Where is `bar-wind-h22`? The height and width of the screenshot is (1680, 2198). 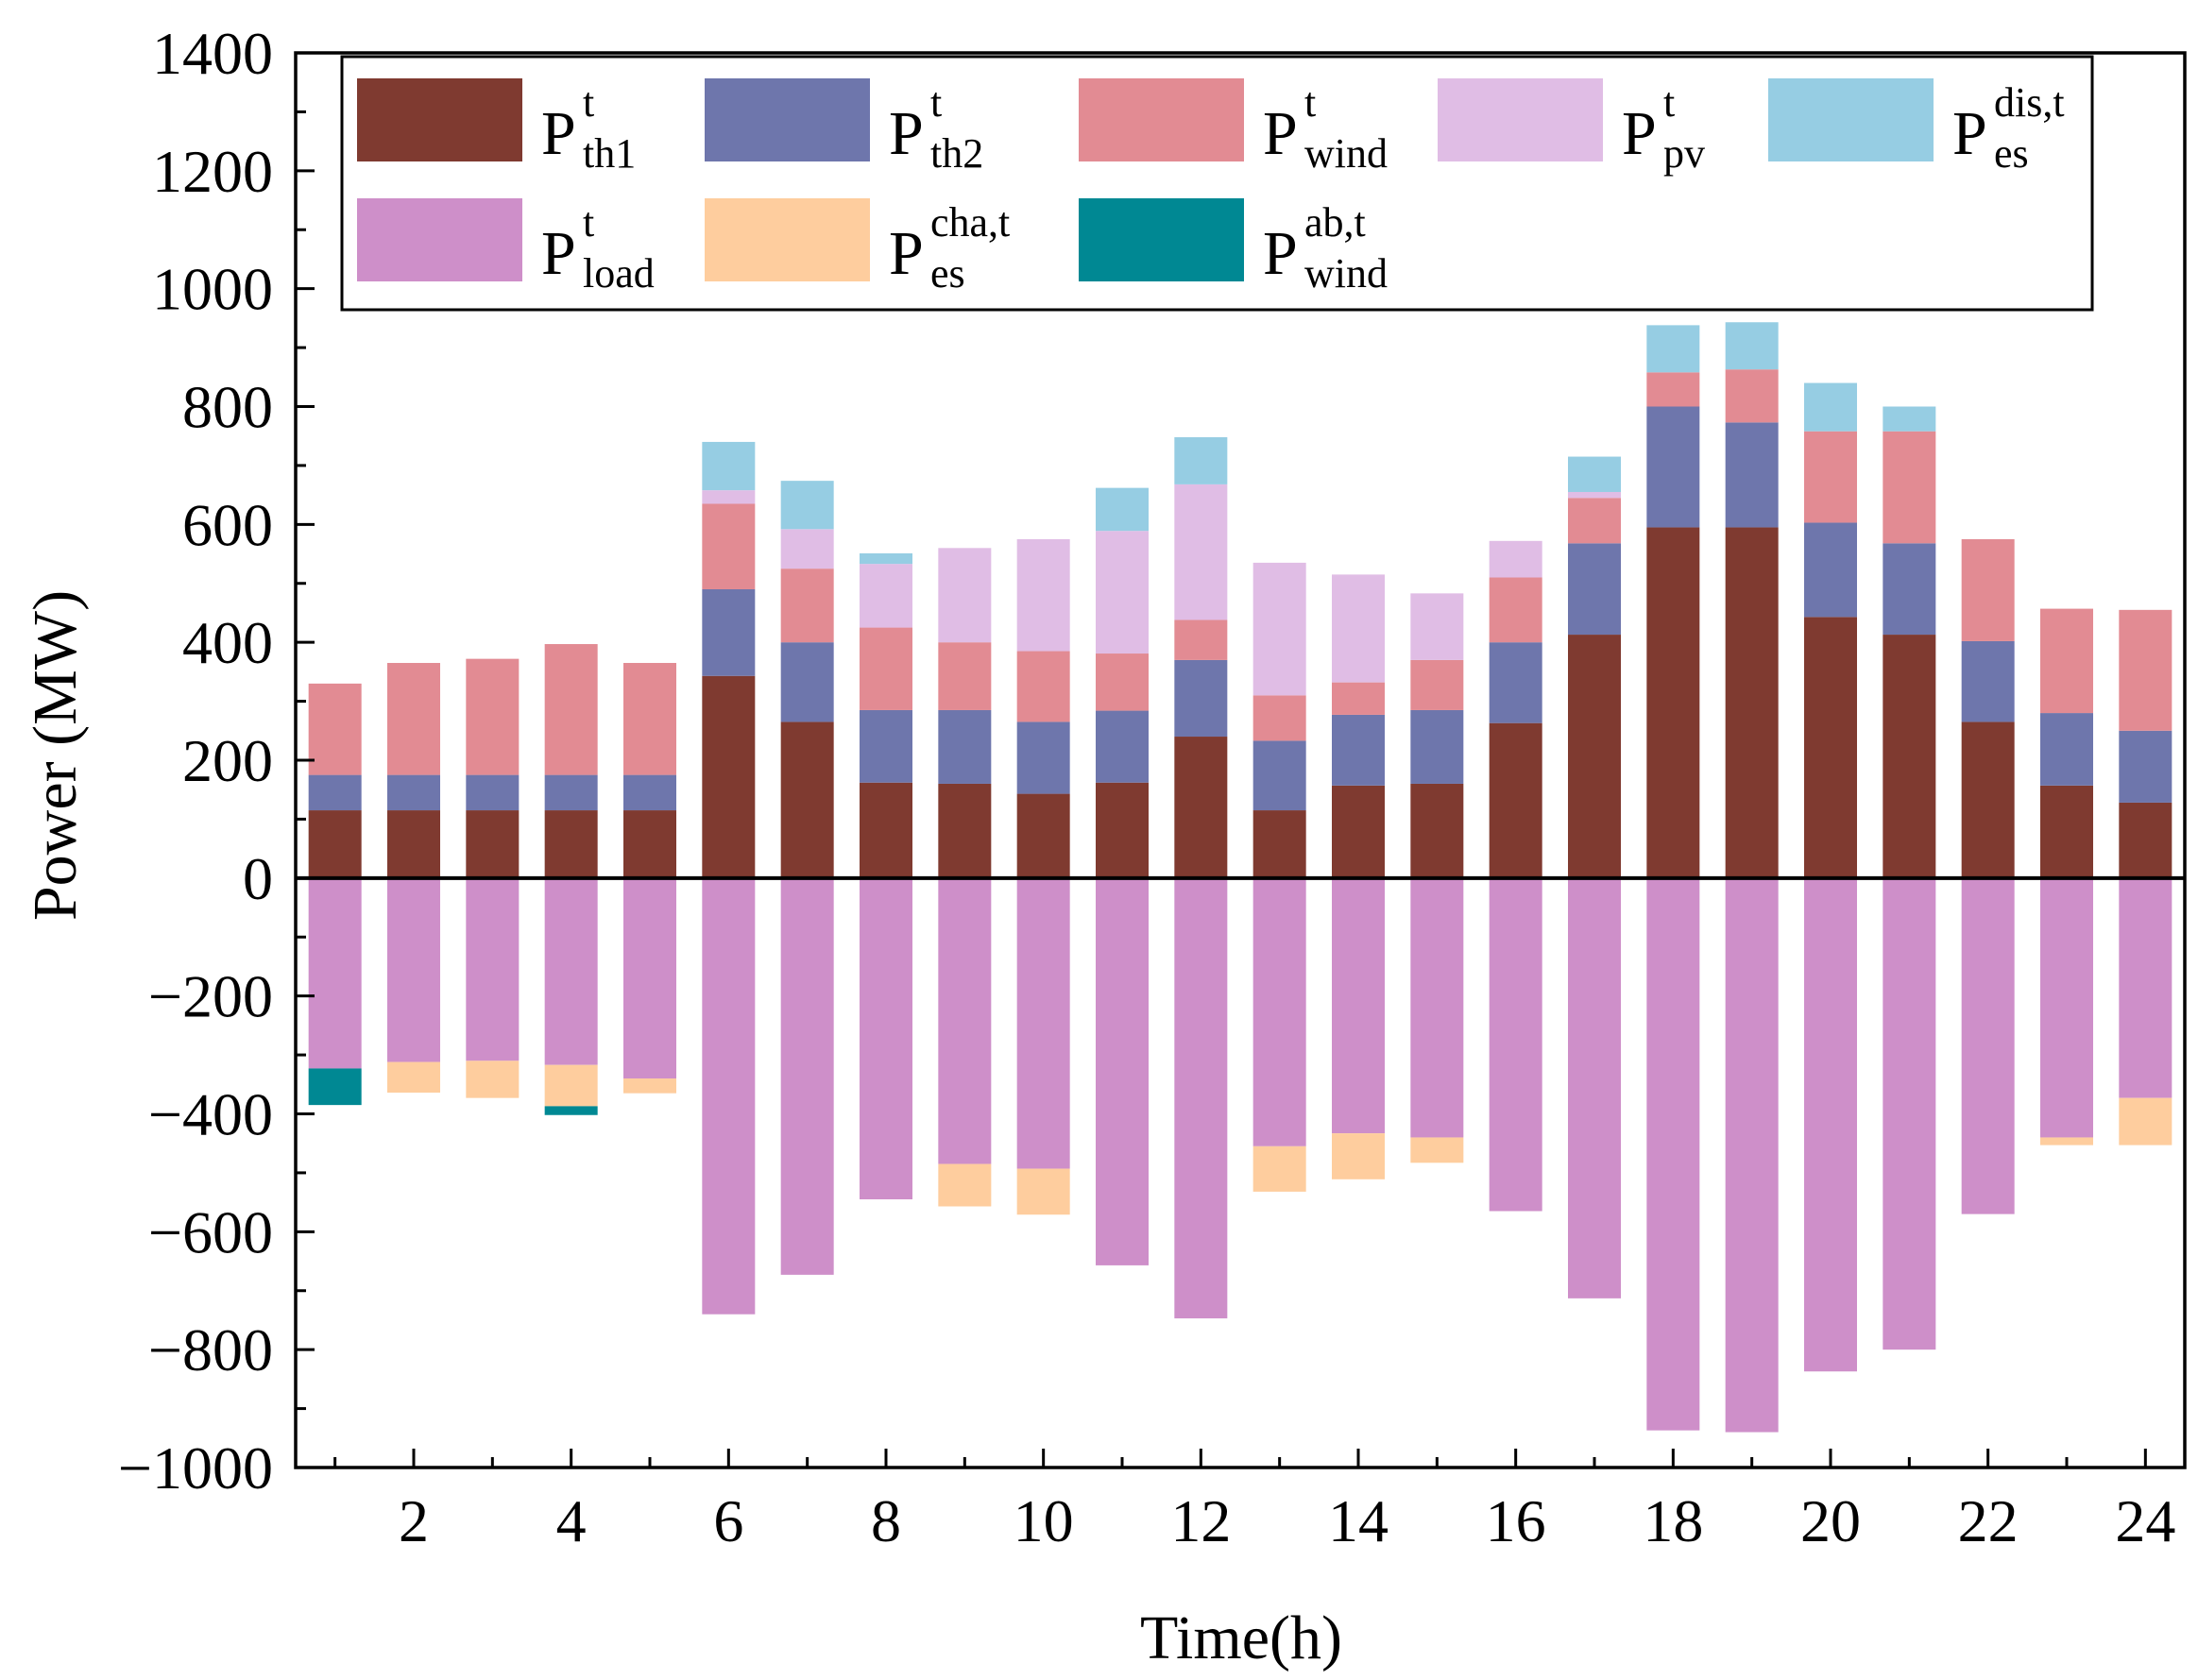
bar-wind-h22 is located at coordinates (1988, 589).